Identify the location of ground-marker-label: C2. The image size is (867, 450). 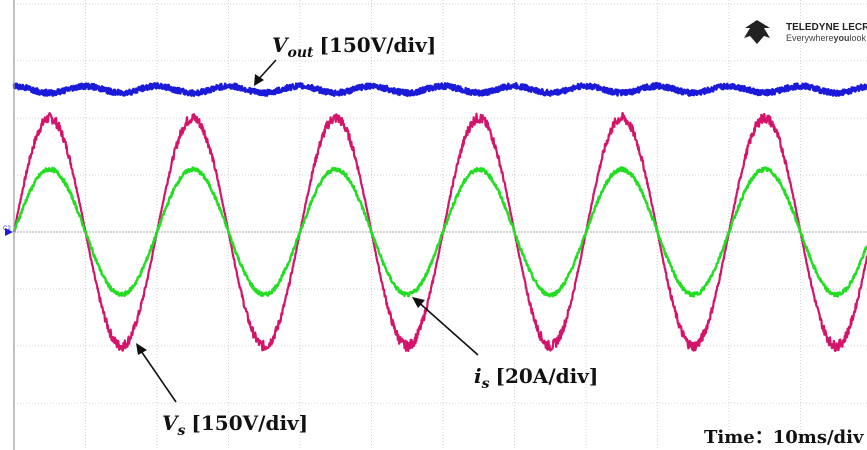
(7, 229).